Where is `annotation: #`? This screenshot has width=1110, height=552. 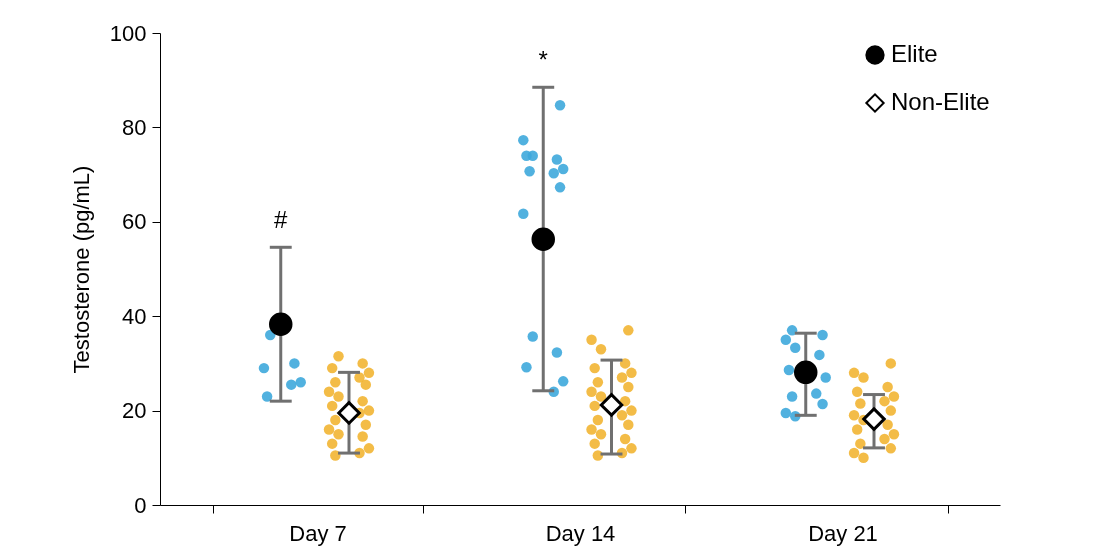
annotation: # is located at coordinates (281, 220).